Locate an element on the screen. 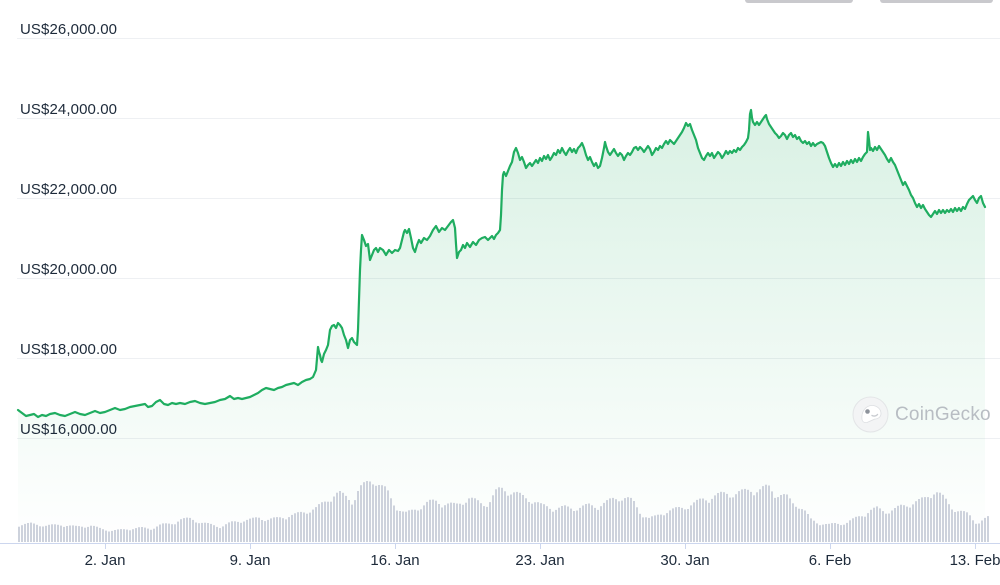  partial-toggle-control-left is located at coordinates (799, 1).